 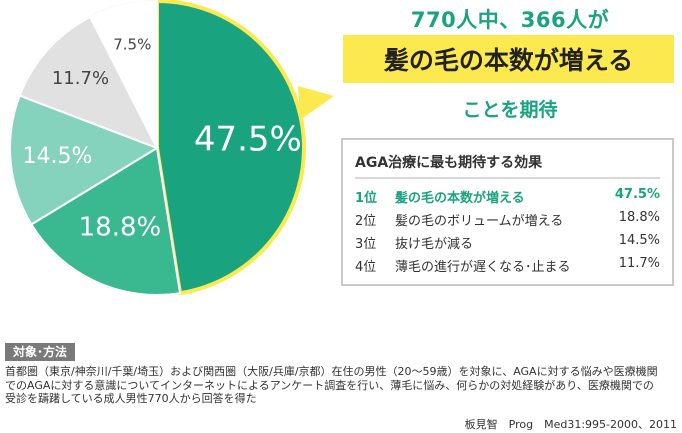 I want to click on ranking-label: 薄毛の進行が遅くなる･止まる, so click(x=483, y=267).